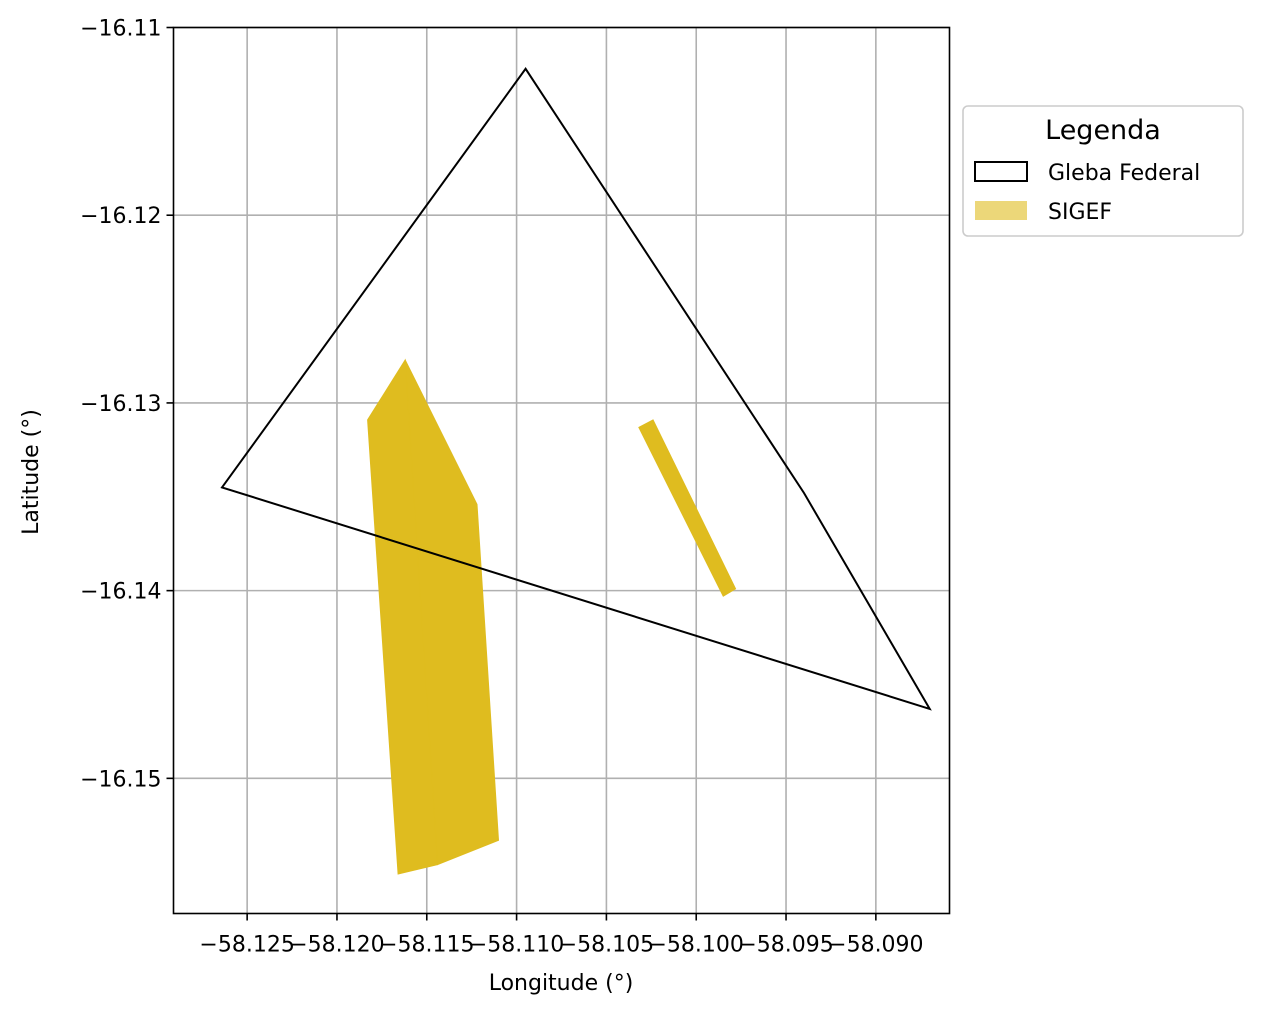 This screenshot has height=1015, width=1262. Describe the element at coordinates (687, 508) in the screenshot. I see `sigef-polygon` at that location.